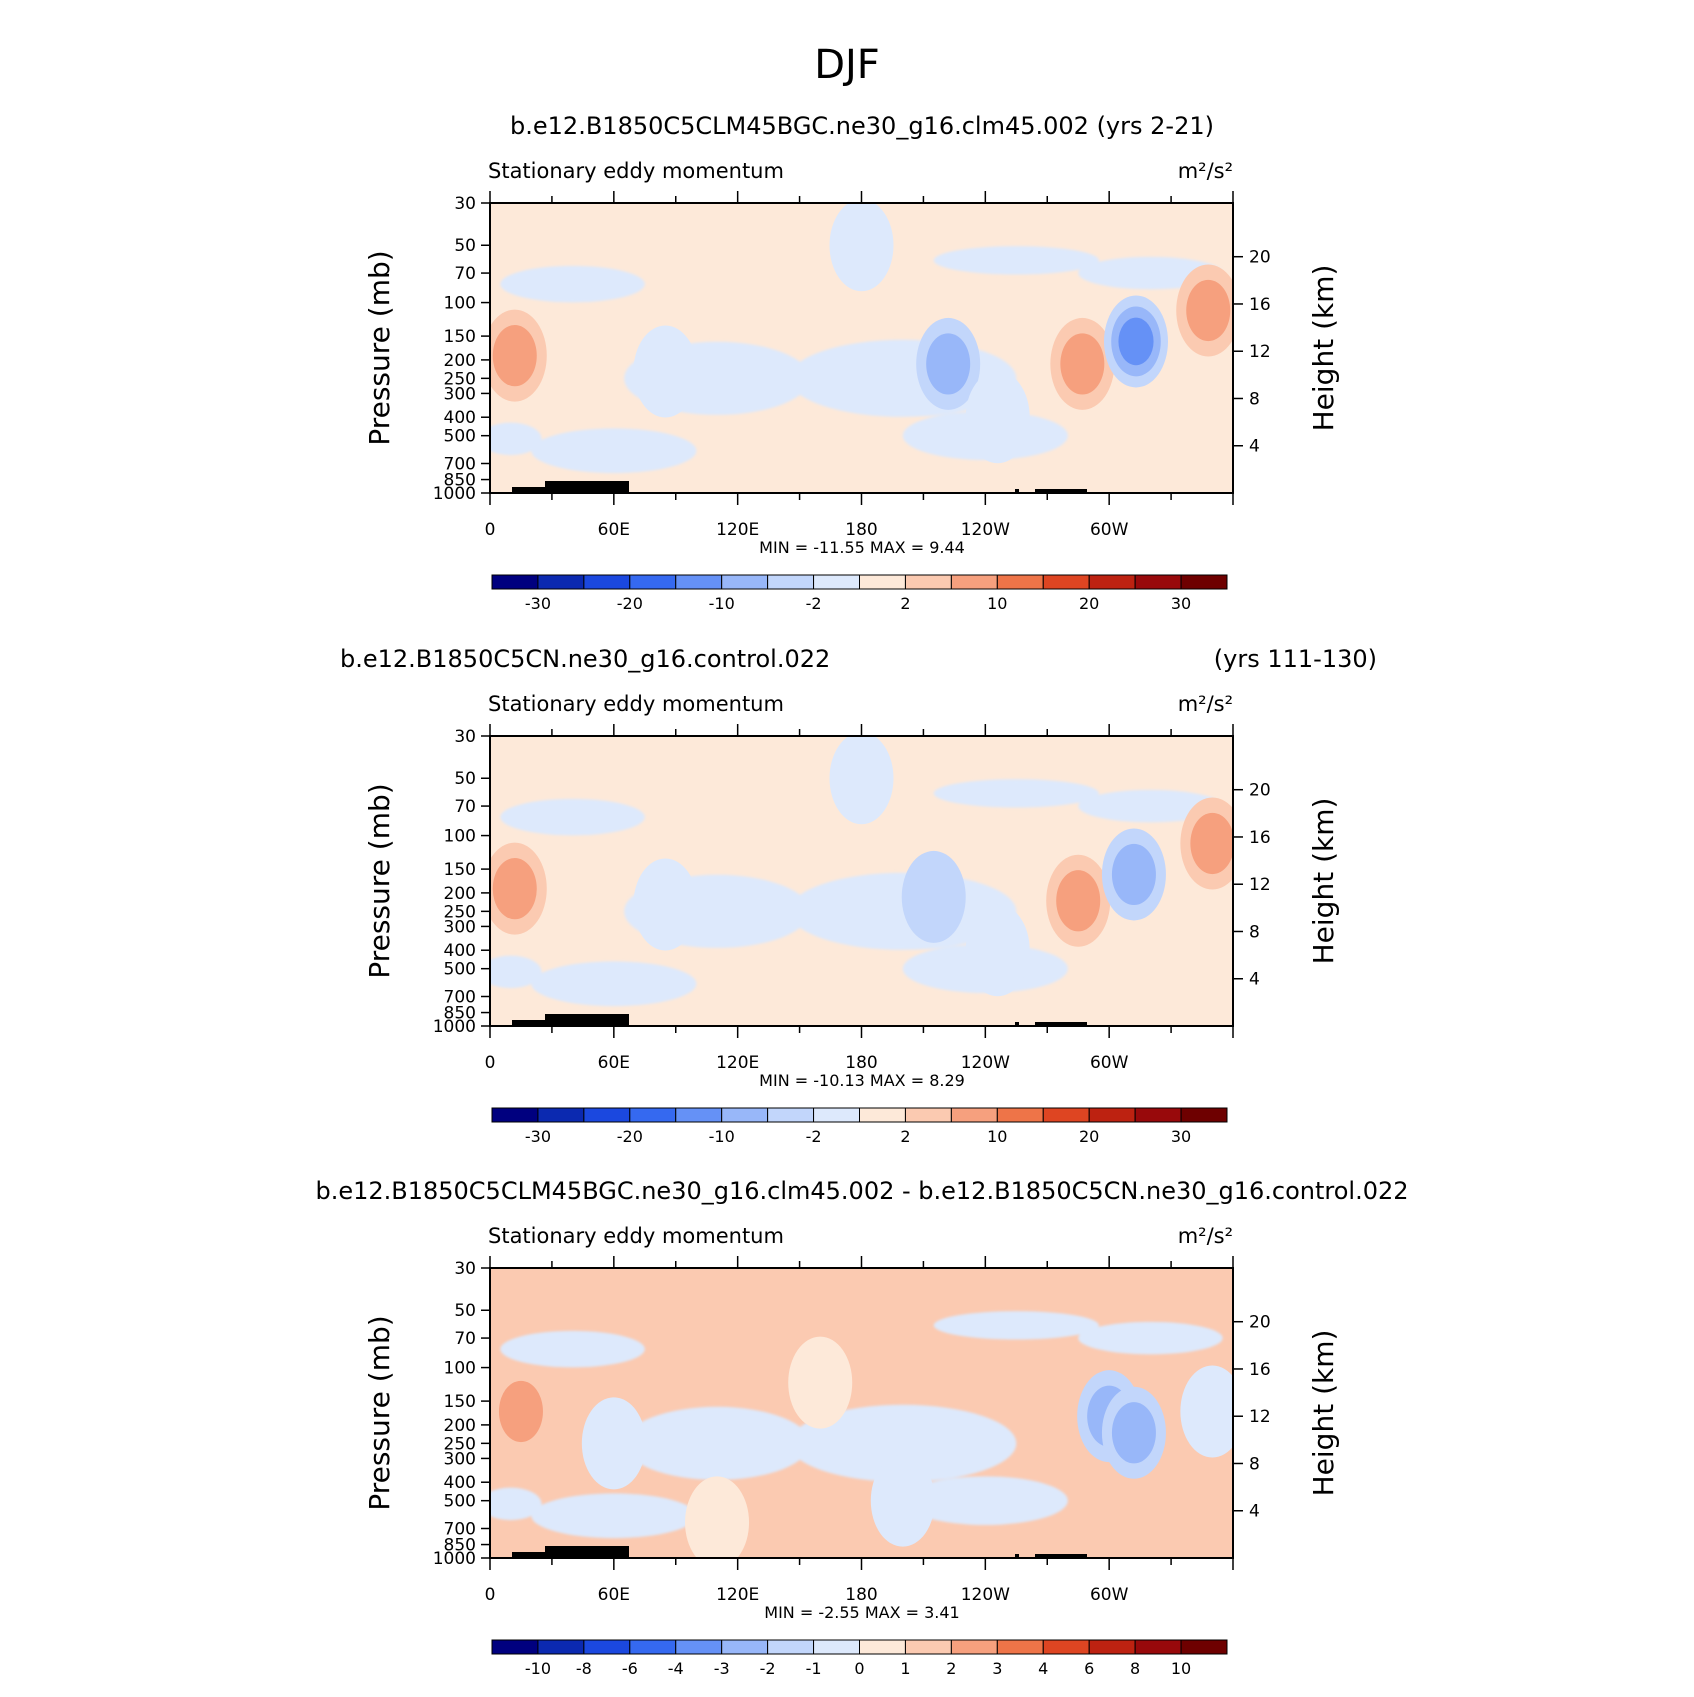  What do you see at coordinates (465, 274) in the screenshot?
I see `y-tick-label: 70` at bounding box center [465, 274].